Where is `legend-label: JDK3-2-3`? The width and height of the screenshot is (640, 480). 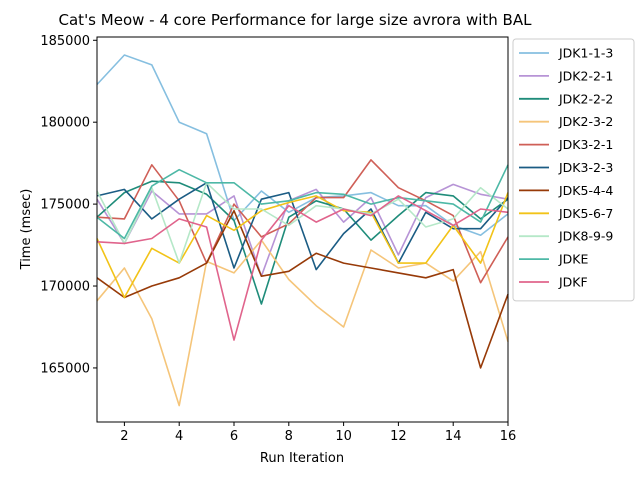
legend-label: JDK3-2-3 is located at coordinates (585, 167).